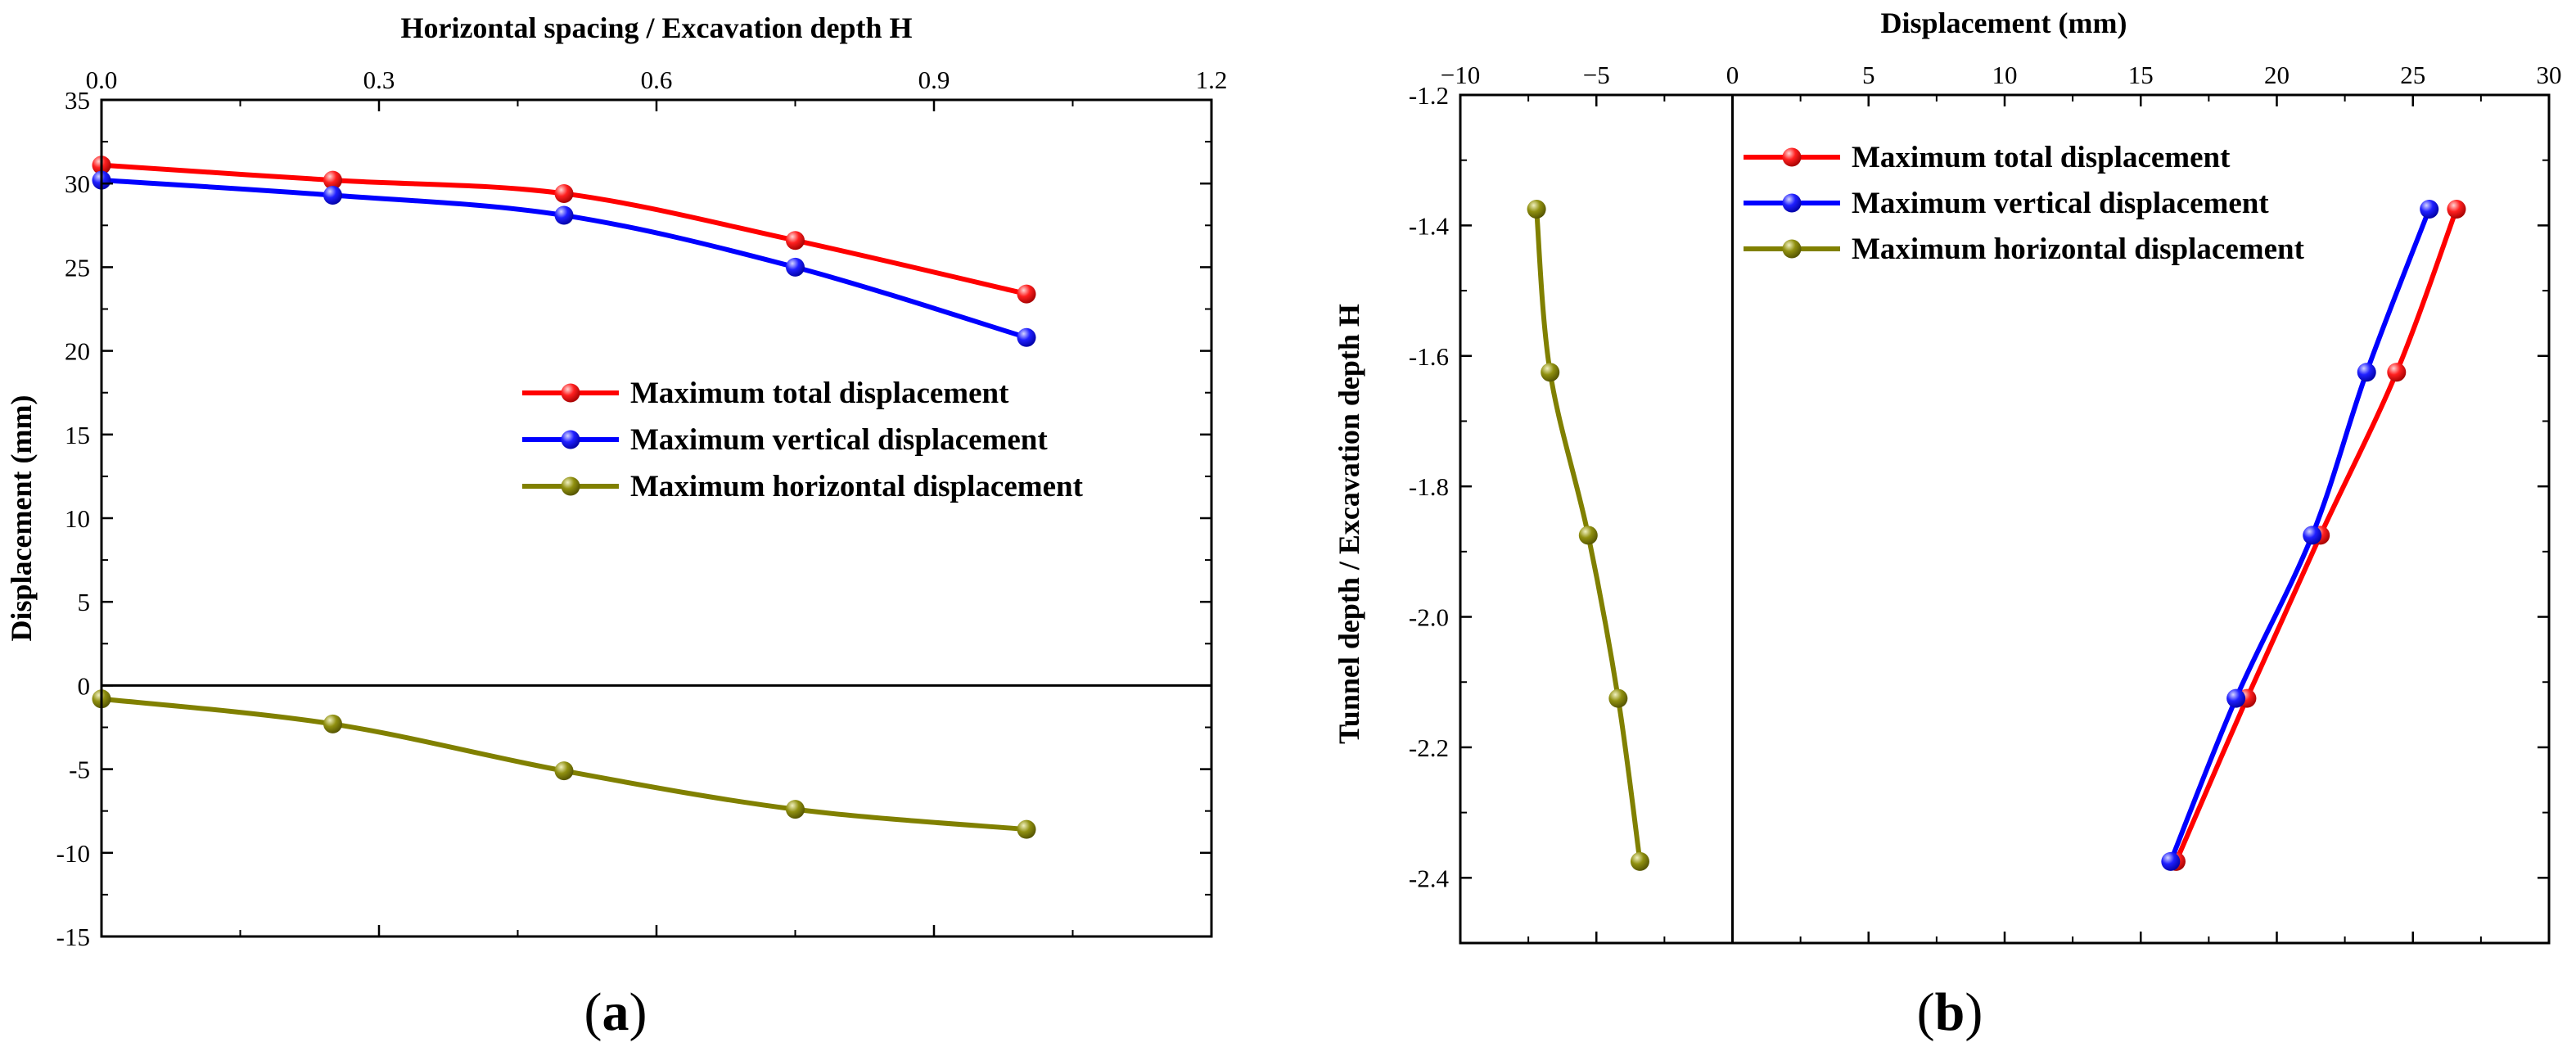 This screenshot has width=2576, height=1056. What do you see at coordinates (1349, 524) in the screenshot?
I see `panel-b-y-axis-label: Tunnel depth / Excavation depth H` at bounding box center [1349, 524].